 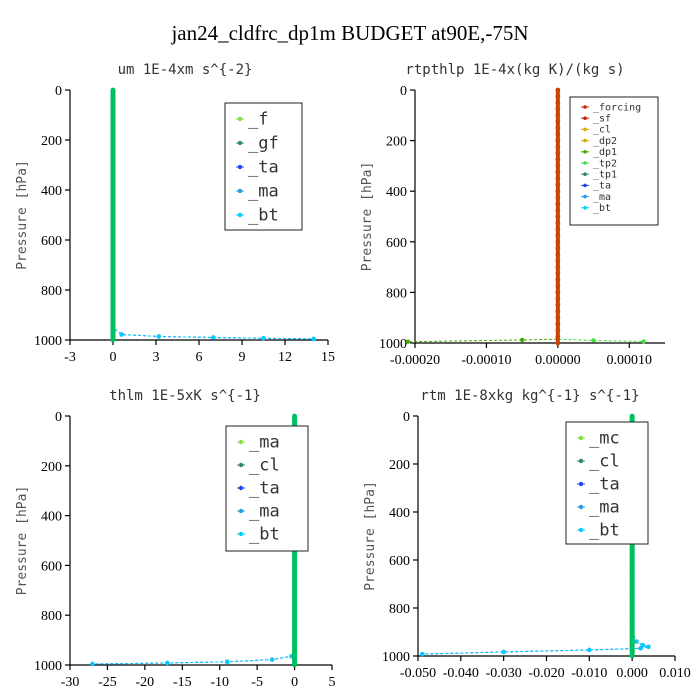 What do you see at coordinates (600, 216) in the screenshot?
I see `series-line-tp2` at bounding box center [600, 216].